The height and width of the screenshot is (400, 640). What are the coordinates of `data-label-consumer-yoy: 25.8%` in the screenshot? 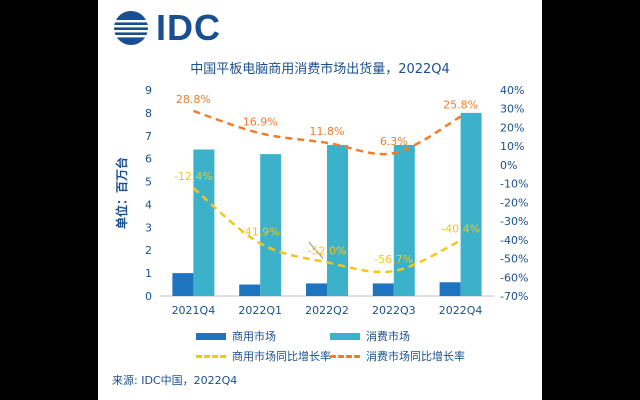 It's located at (460, 105).